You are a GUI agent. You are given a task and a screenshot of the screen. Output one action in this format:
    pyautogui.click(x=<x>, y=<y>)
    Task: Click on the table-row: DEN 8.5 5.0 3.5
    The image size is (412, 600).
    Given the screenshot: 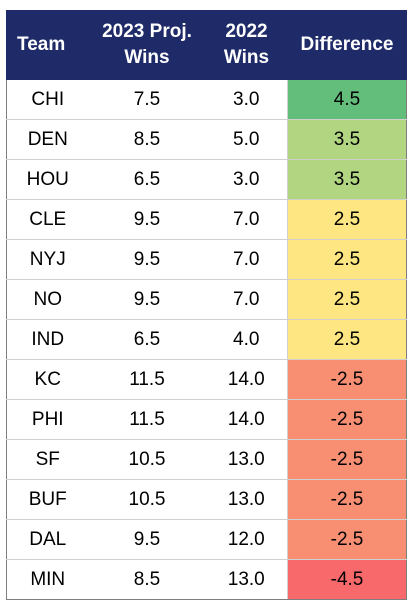 What is the action you would take?
    pyautogui.click(x=206, y=139)
    